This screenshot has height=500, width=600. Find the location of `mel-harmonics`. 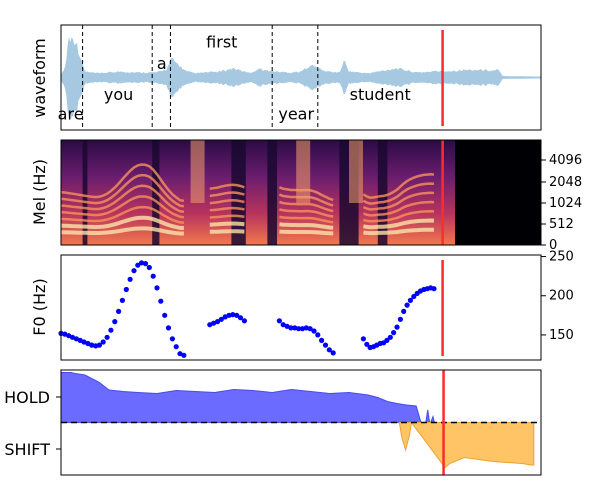

mel-harmonics is located at coordinates (248, 192).